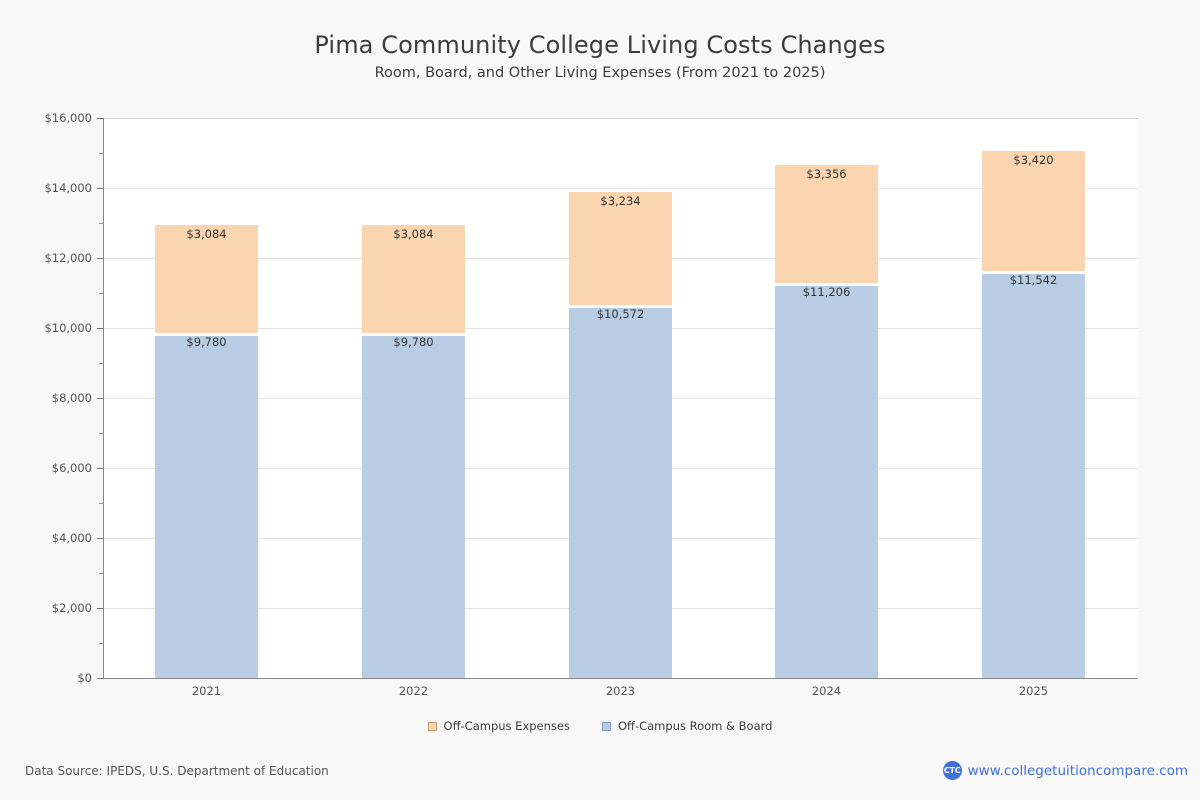 The height and width of the screenshot is (800, 1200). Describe the element at coordinates (413, 691) in the screenshot. I see `x-axis-label: 2022` at that location.